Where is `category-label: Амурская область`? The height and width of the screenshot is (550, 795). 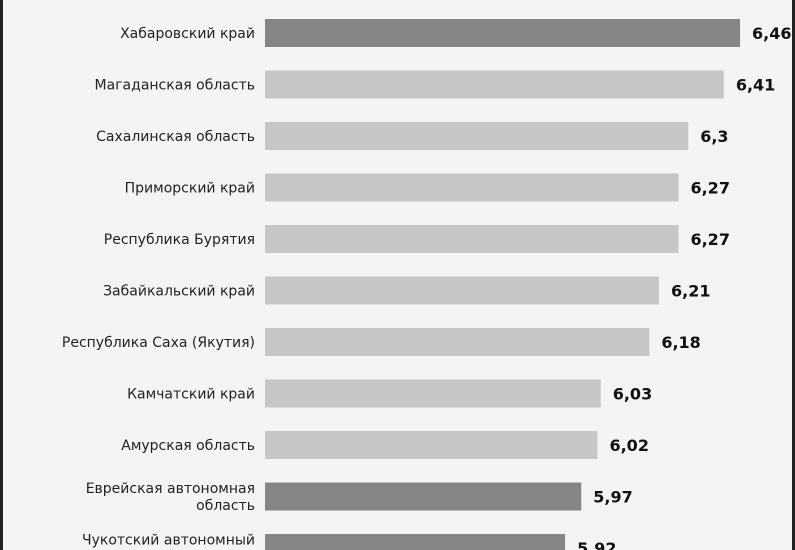 category-label: Амурская область is located at coordinates (188, 446).